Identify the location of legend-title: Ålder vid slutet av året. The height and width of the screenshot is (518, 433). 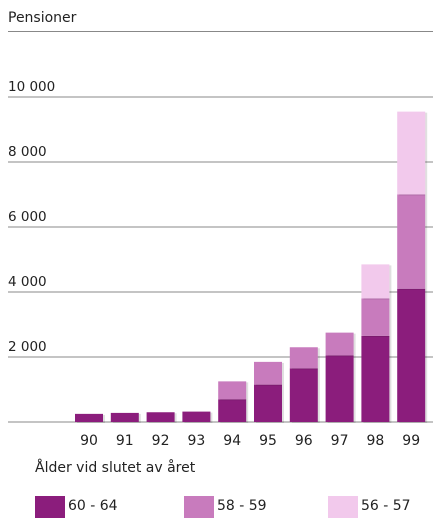
(115, 468).